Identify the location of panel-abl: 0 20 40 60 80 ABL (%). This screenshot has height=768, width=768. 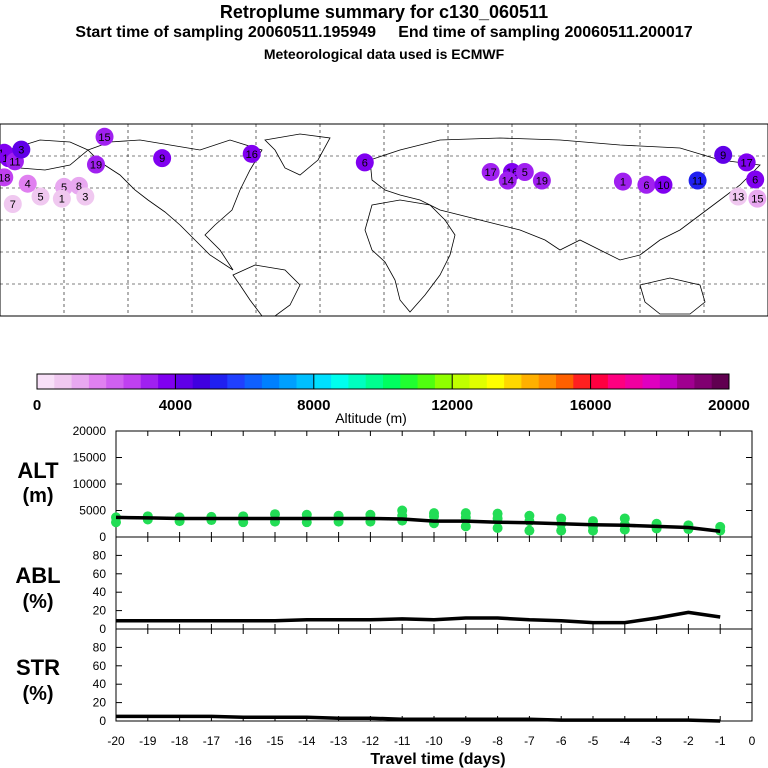
(384, 586).